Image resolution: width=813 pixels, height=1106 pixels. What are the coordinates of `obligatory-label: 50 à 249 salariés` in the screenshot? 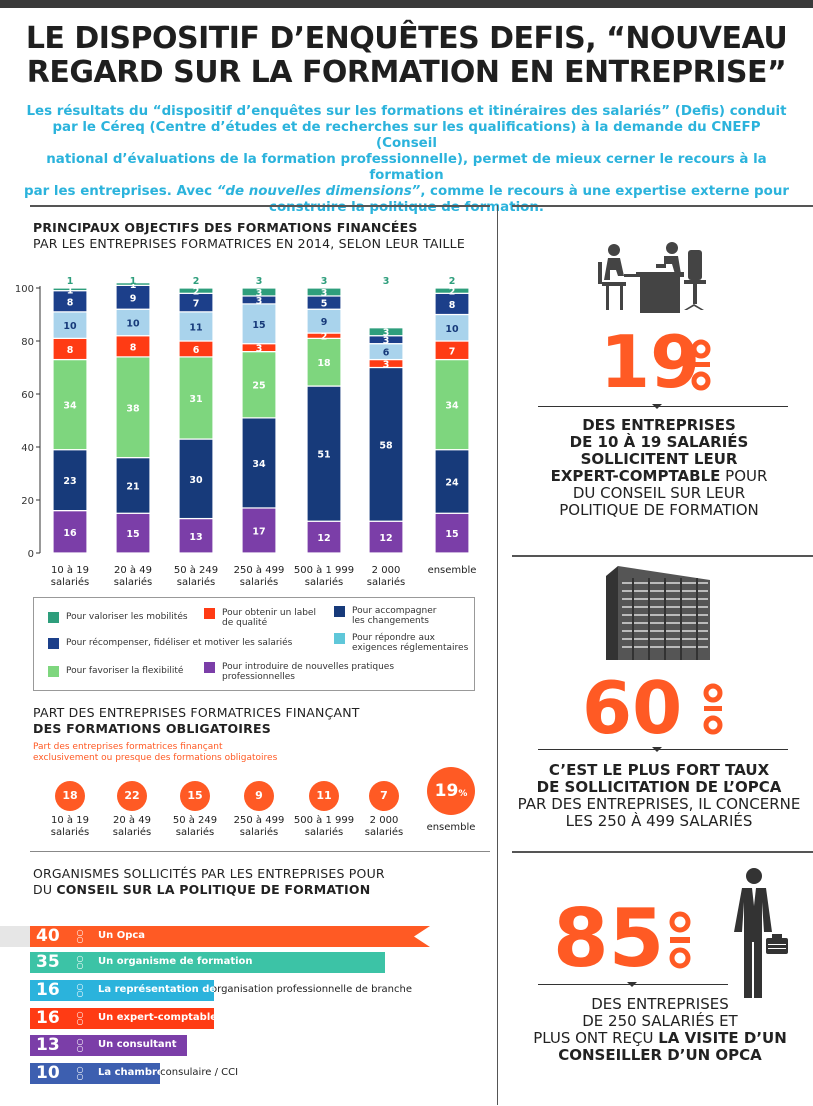 It's located at (195, 826).